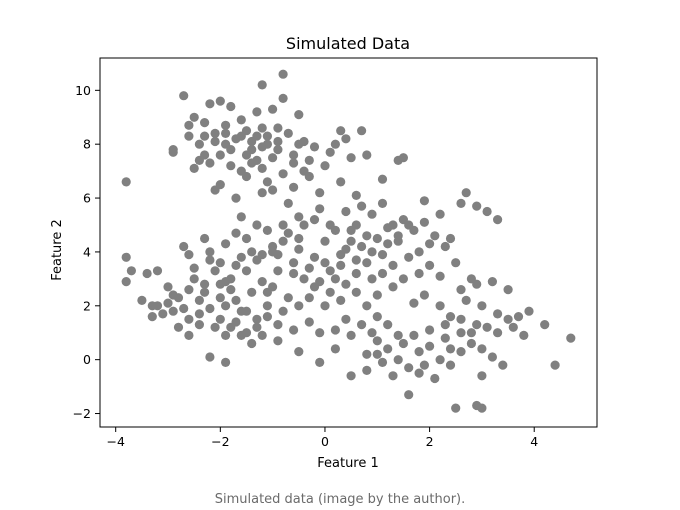 This screenshot has width=680, height=510. What do you see at coordinates (86, 252) in the screenshot?
I see `y-axis-ticks: −2 0 2 4 6 8 10` at bounding box center [86, 252].